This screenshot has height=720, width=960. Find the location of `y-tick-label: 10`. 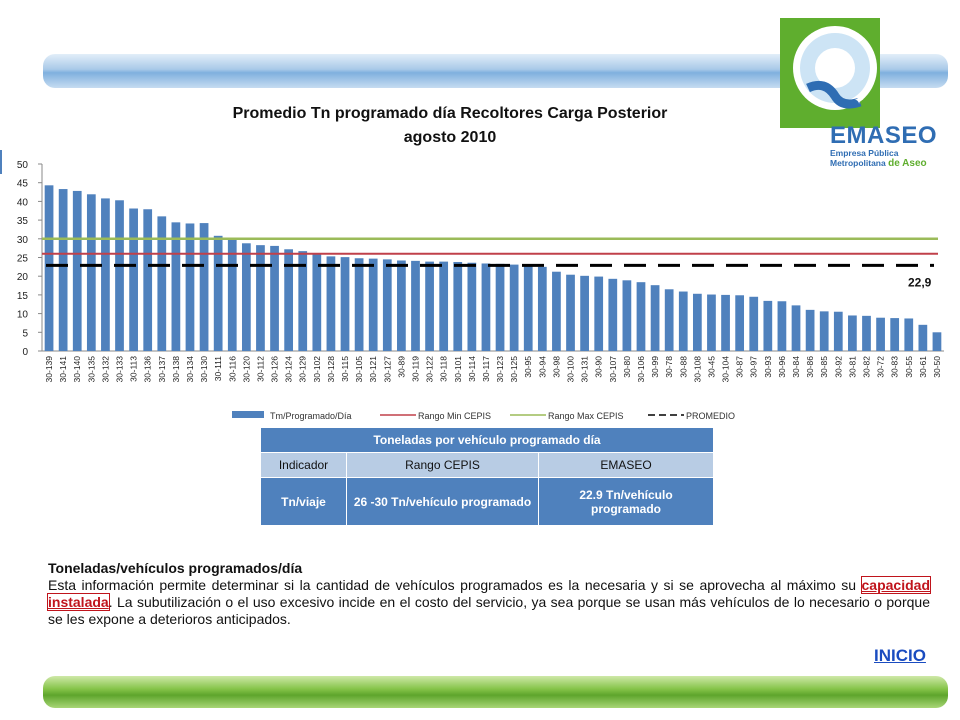

y-tick-label: 10 is located at coordinates (23, 315).